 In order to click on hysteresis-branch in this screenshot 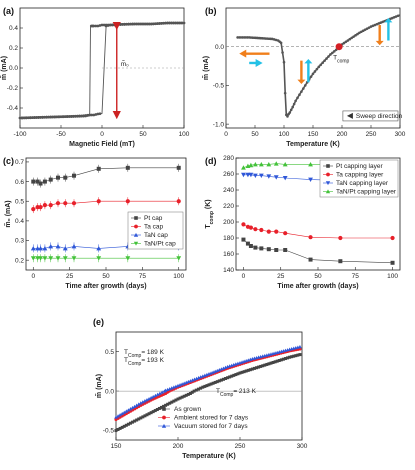, I will do `click(101, 70)`.